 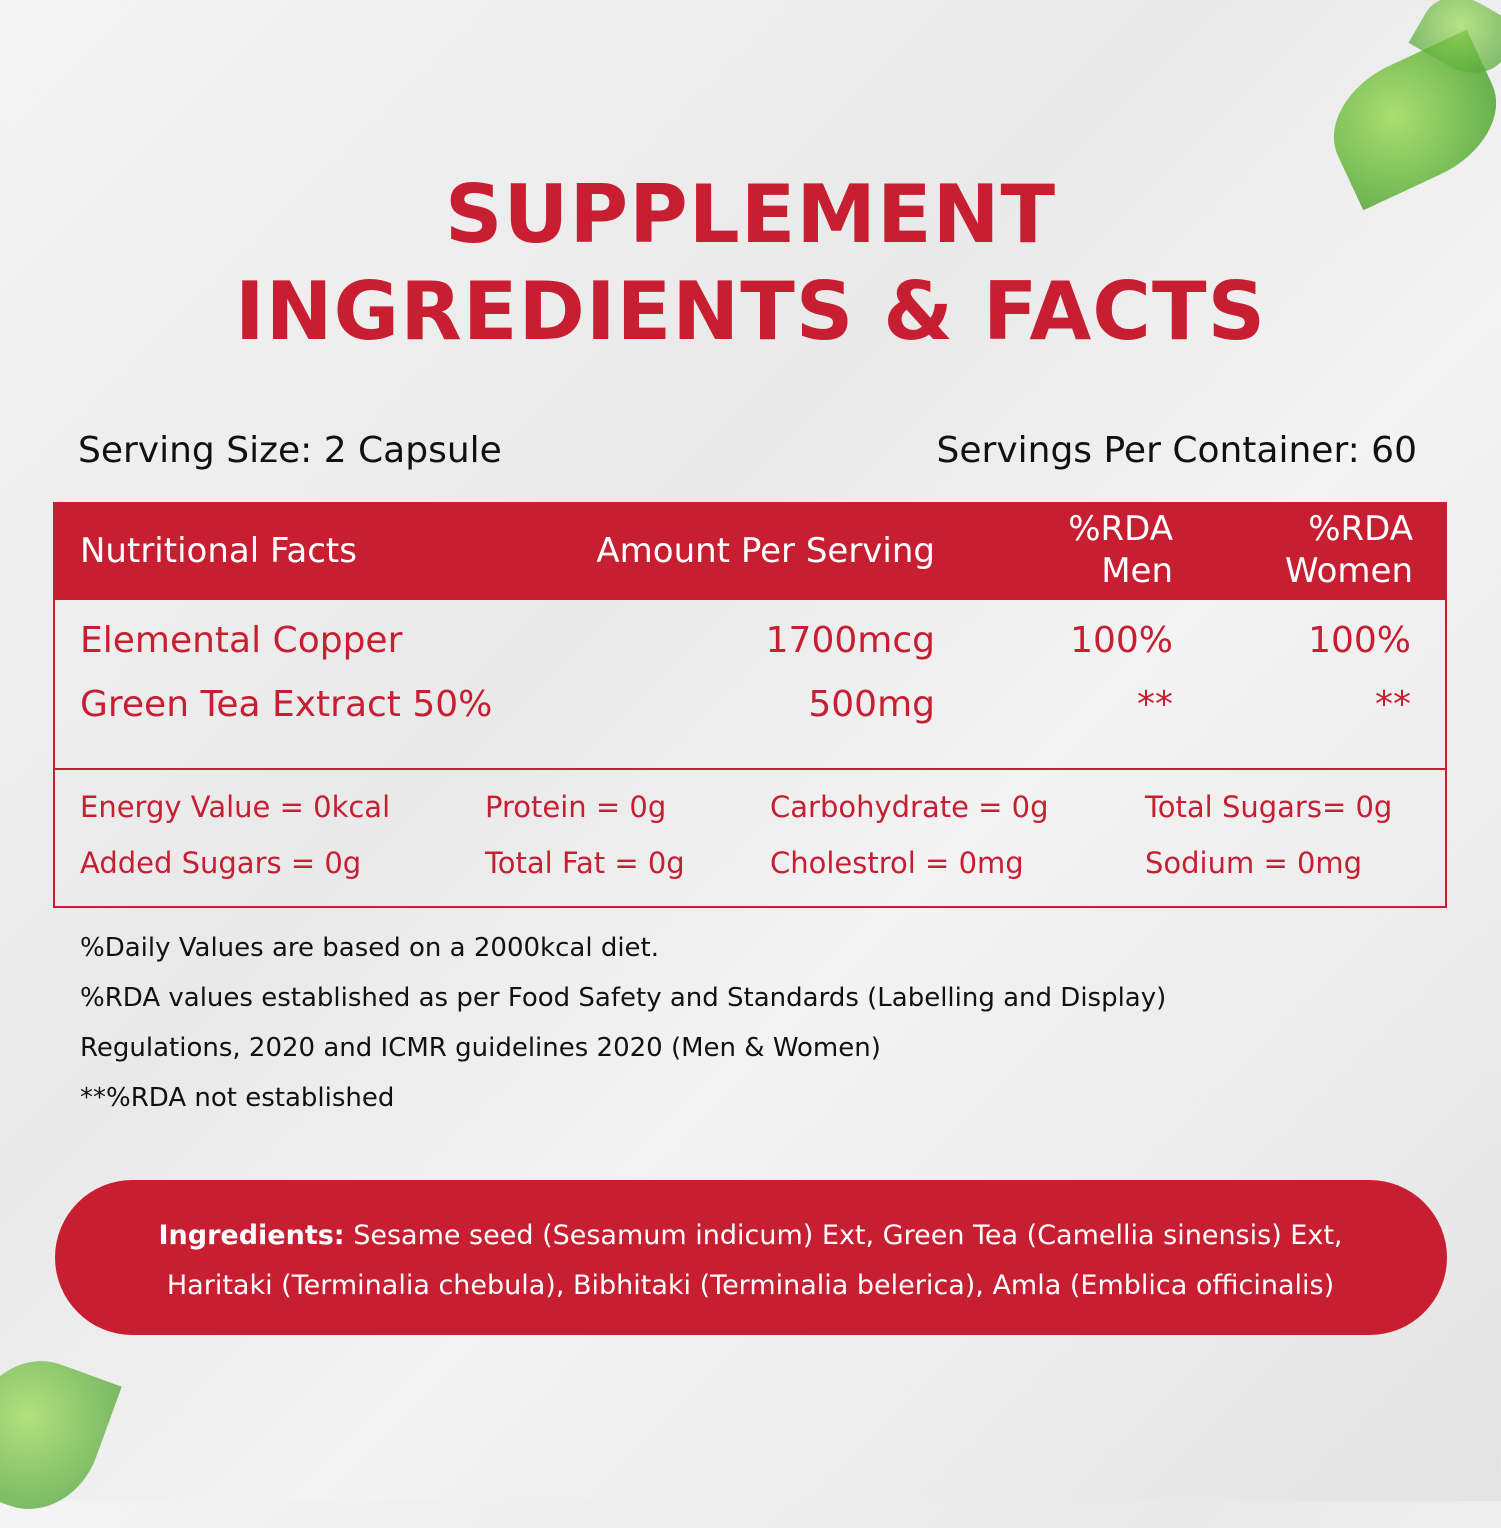 I want to click on title-line: INGREDIENTS & FACTS, so click(x=750, y=311).